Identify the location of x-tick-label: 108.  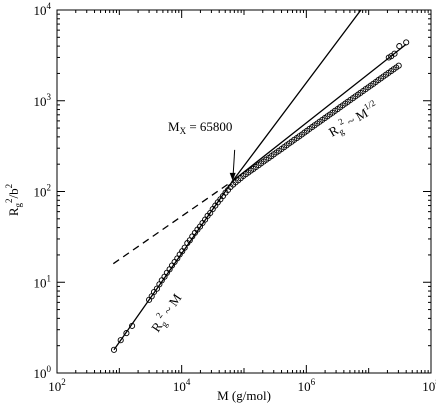
(429, 385).